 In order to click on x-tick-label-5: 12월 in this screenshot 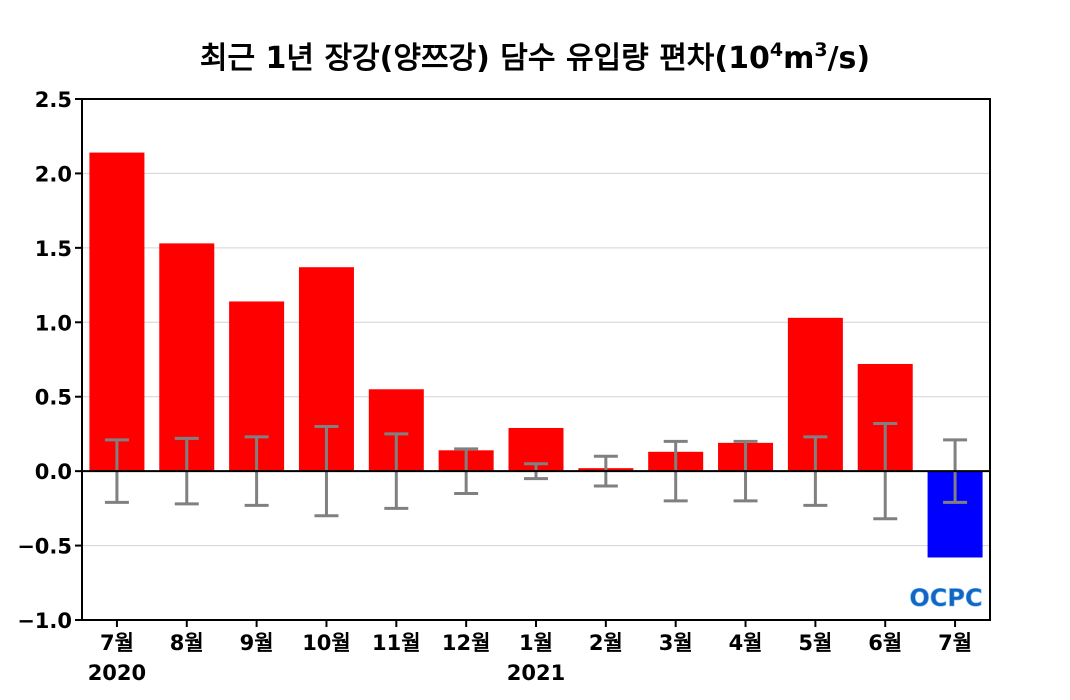, I will do `click(466, 643)`.